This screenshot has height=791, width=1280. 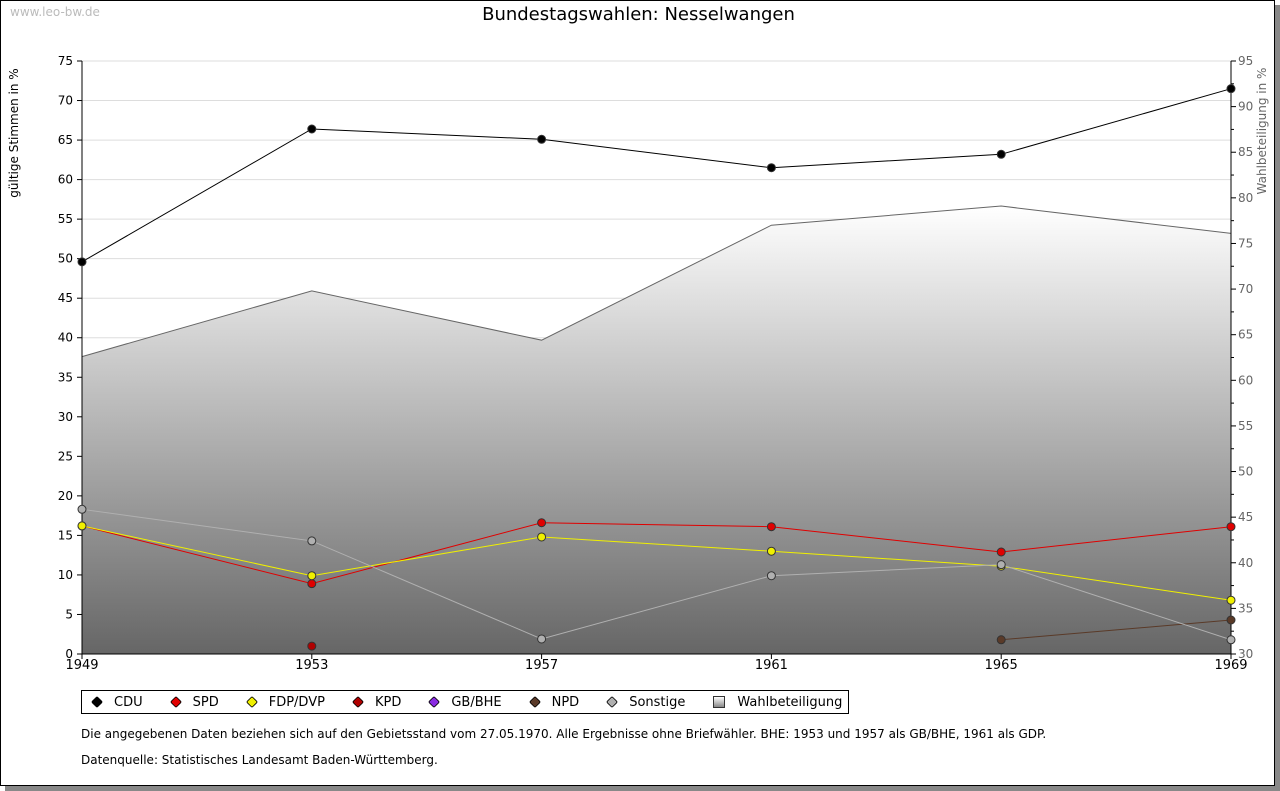 What do you see at coordinates (55, 12) in the screenshot?
I see `site-watermark: www.leo-bw.de` at bounding box center [55, 12].